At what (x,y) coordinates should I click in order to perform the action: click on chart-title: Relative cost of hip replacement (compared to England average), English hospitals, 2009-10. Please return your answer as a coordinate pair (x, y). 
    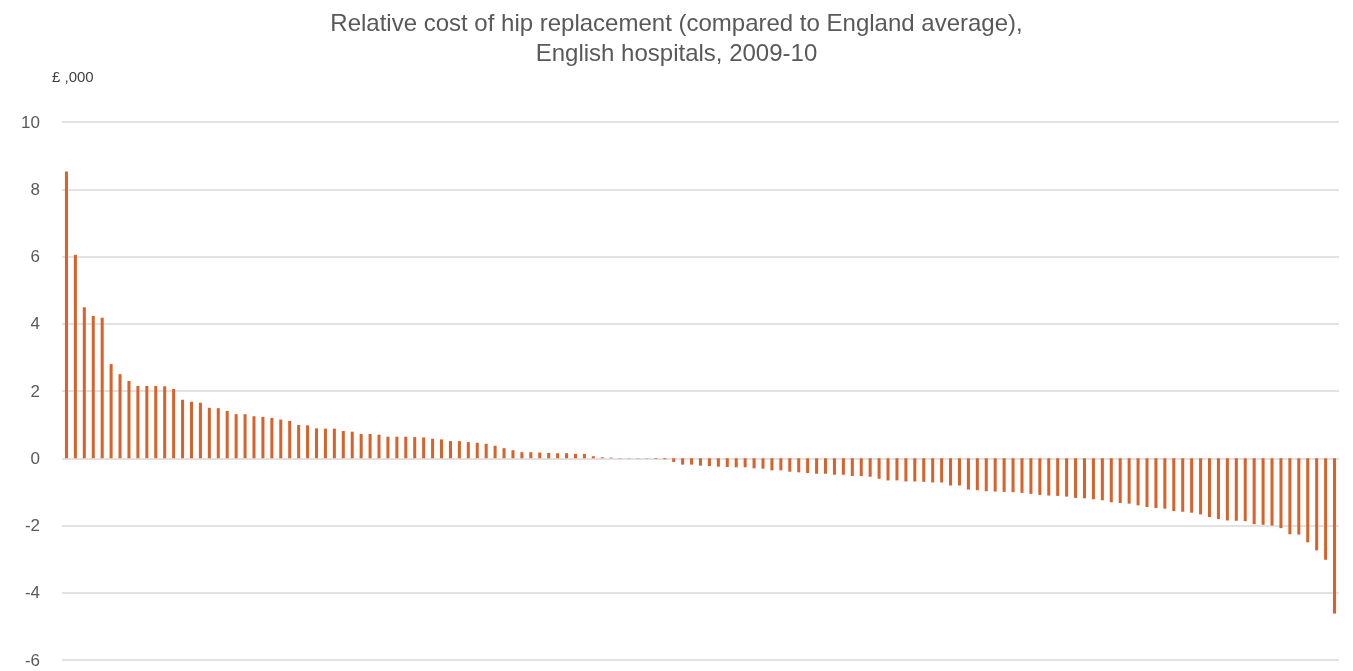
    Looking at the image, I should click on (676, 37).